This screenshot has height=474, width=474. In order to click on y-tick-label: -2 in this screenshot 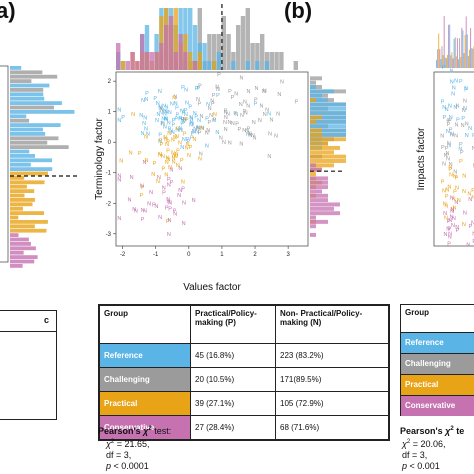, I will do `click(109, 204)`.